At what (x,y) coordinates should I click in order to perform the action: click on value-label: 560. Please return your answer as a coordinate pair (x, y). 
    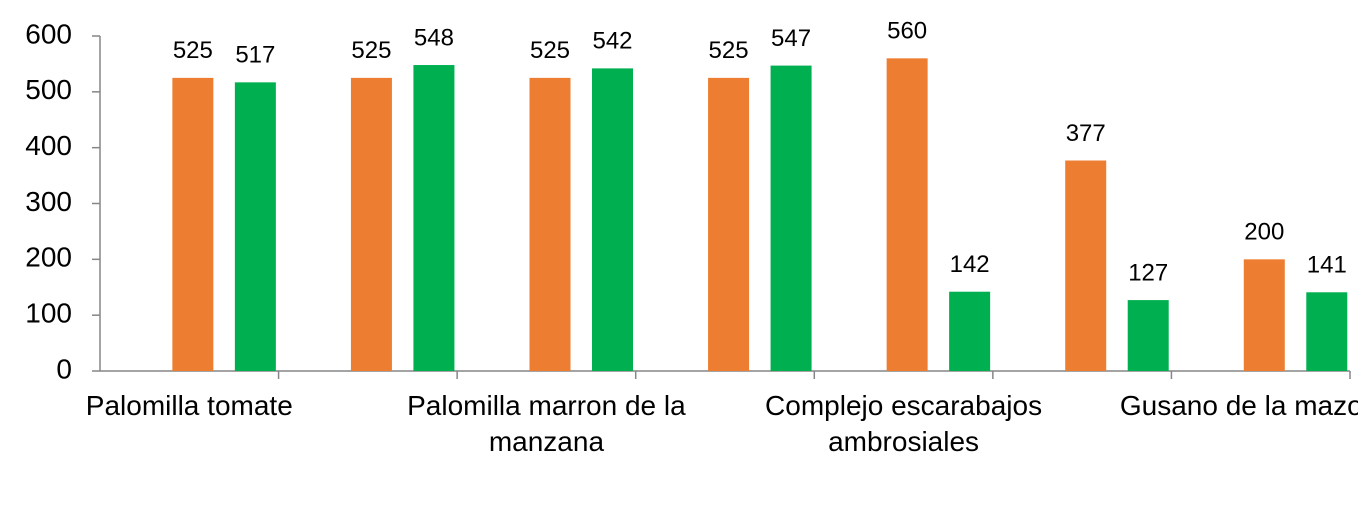
    Looking at the image, I should click on (907, 31).